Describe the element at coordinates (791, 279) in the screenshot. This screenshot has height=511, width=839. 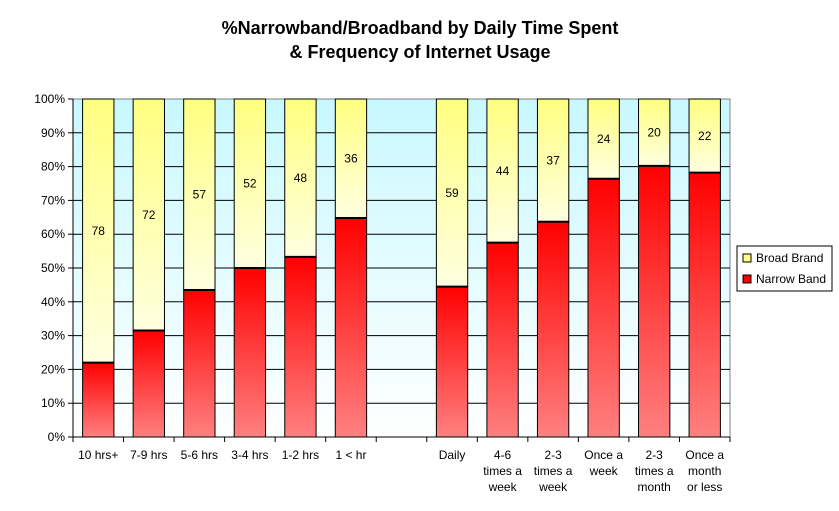
I see `legend-label-narrow-band: Narrow Band` at that location.